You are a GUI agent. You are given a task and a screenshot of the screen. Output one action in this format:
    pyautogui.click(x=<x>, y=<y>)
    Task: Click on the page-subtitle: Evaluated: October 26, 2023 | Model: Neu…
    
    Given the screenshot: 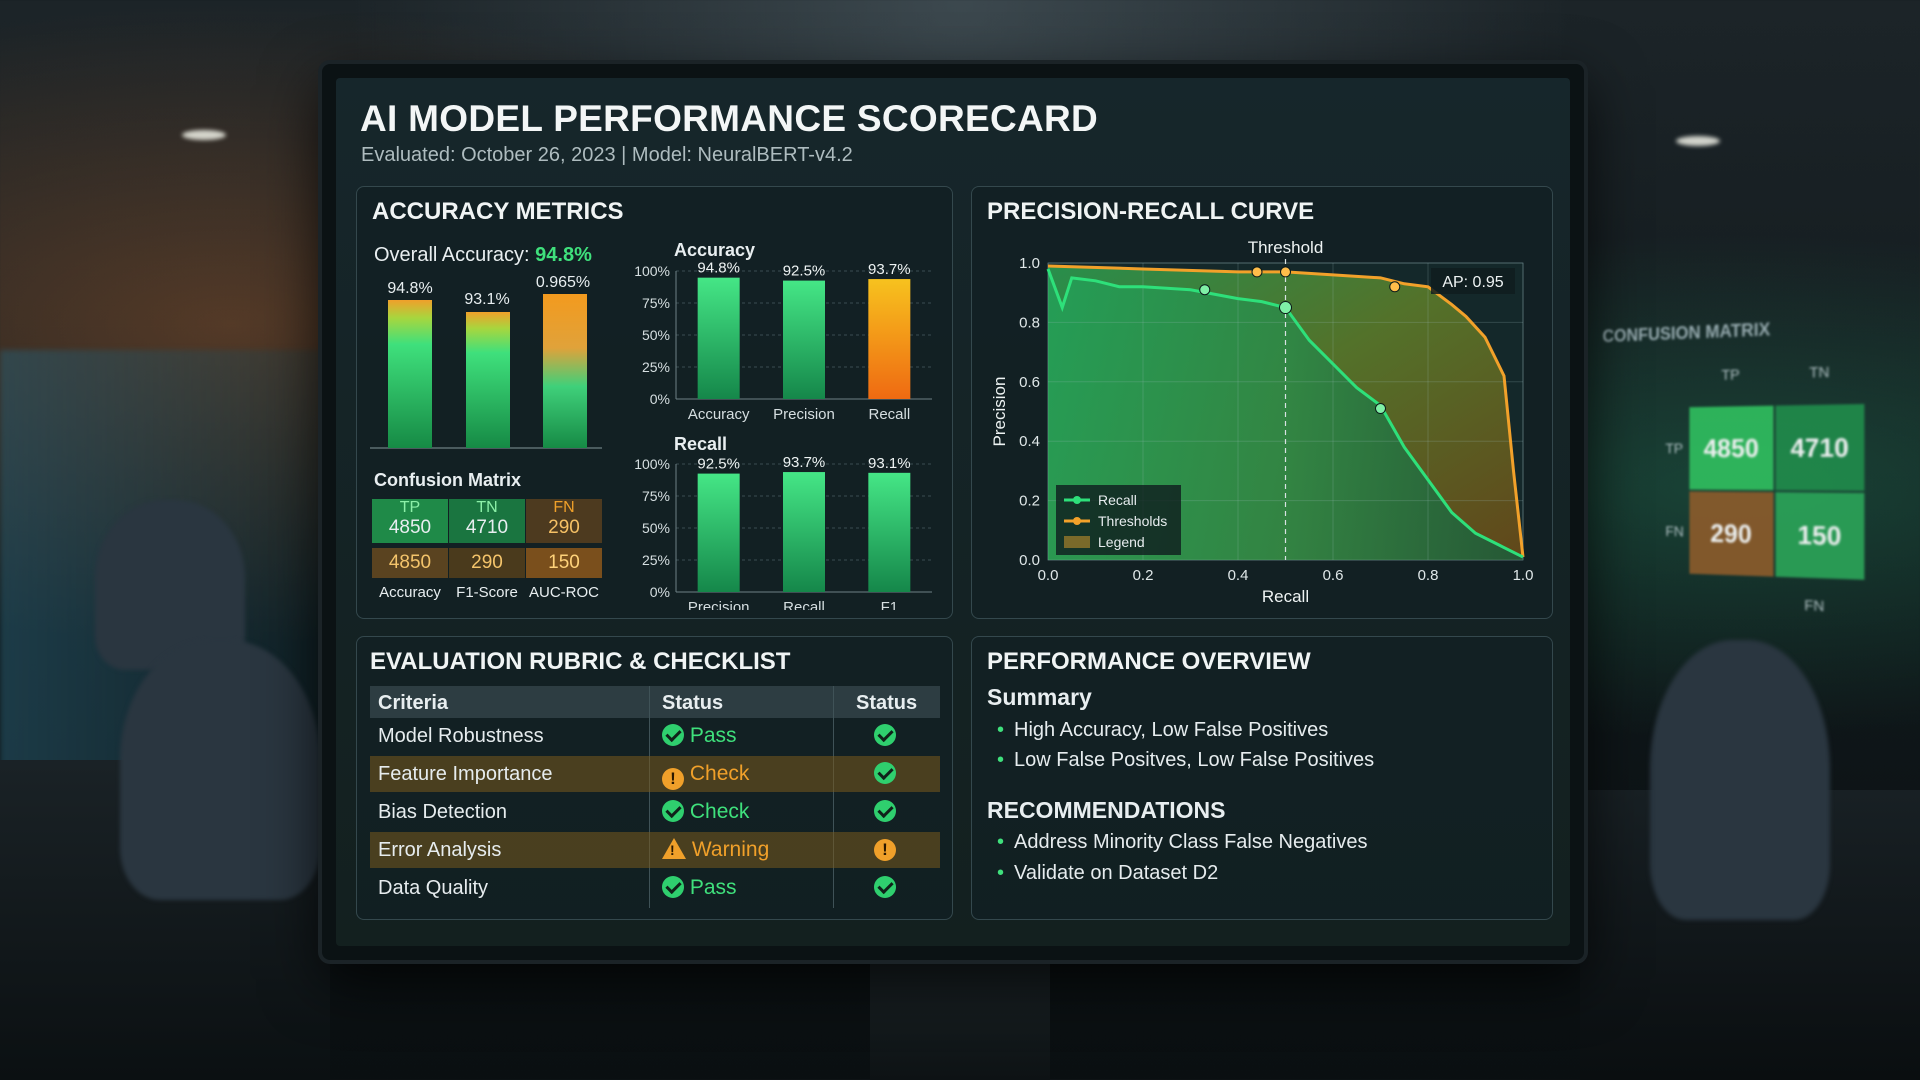 What is the action you would take?
    pyautogui.click(x=607, y=155)
    